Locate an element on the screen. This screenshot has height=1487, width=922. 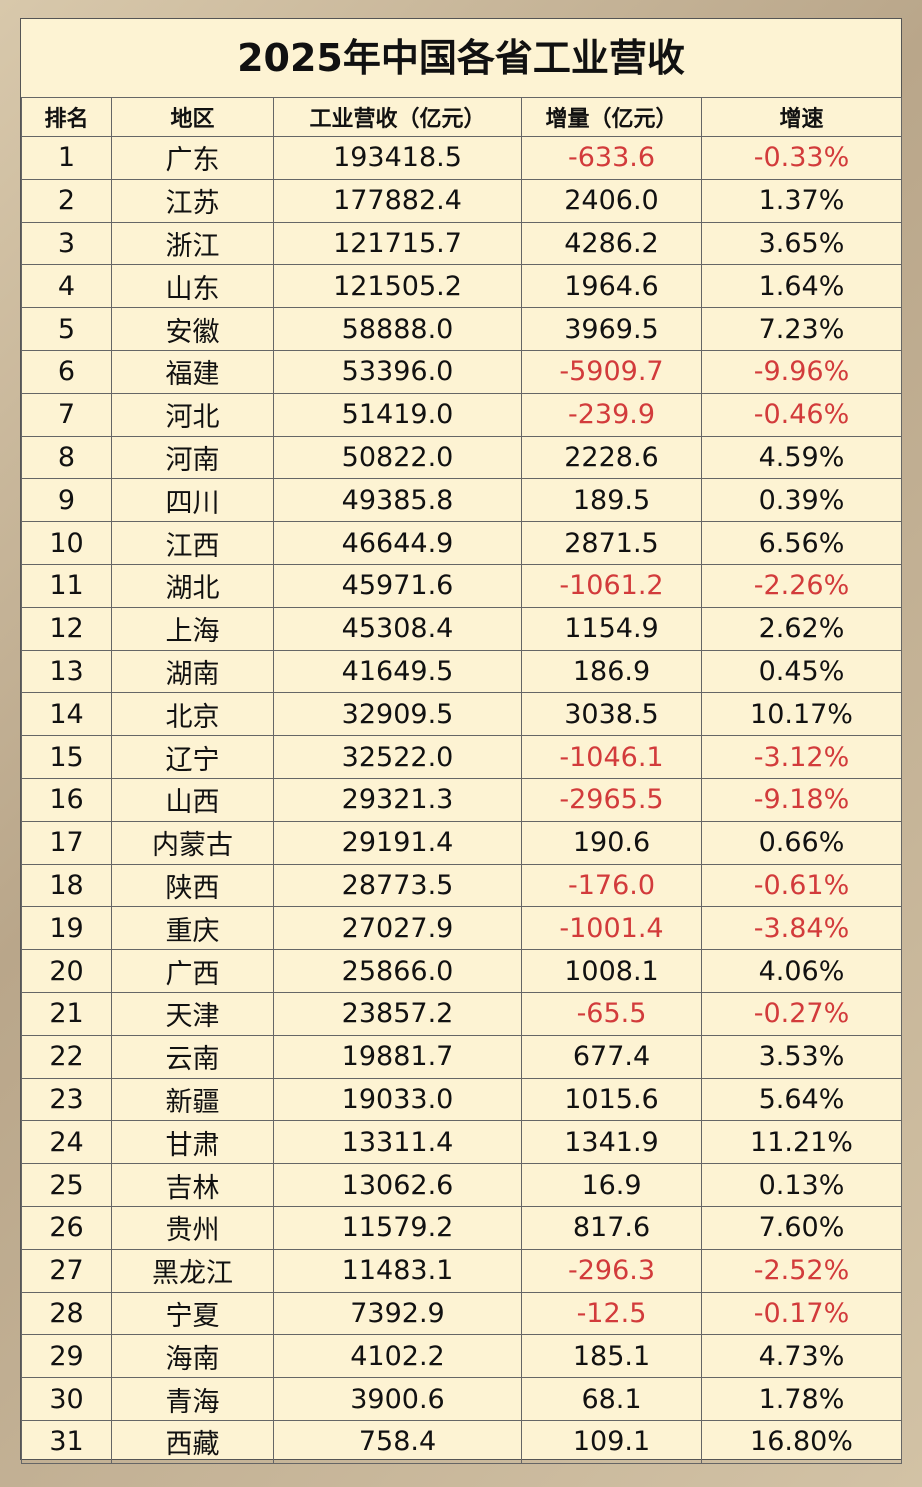
table-row: 4 山东 121505.2 1964.6 1.64% is located at coordinates (461, 286).